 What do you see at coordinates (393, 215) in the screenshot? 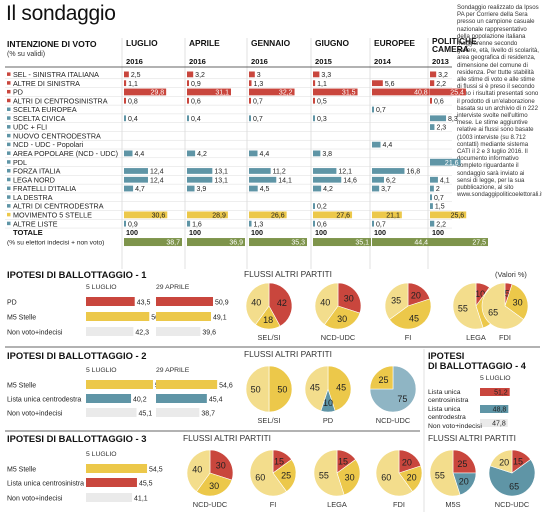
I see `table-value: 21,1` at bounding box center [393, 215].